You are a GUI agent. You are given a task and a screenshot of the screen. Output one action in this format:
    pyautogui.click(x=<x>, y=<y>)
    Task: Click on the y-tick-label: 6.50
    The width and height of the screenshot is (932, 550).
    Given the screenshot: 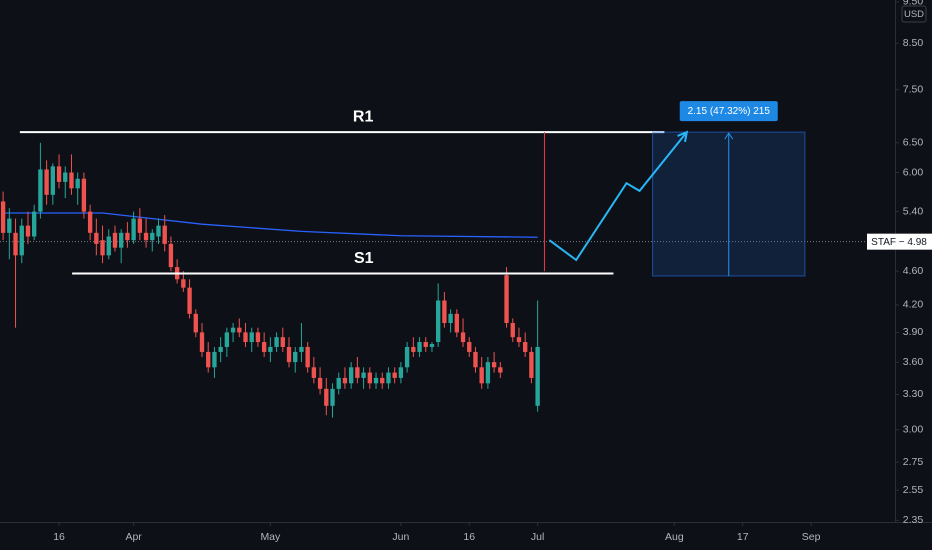 What is the action you would take?
    pyautogui.click(x=913, y=143)
    